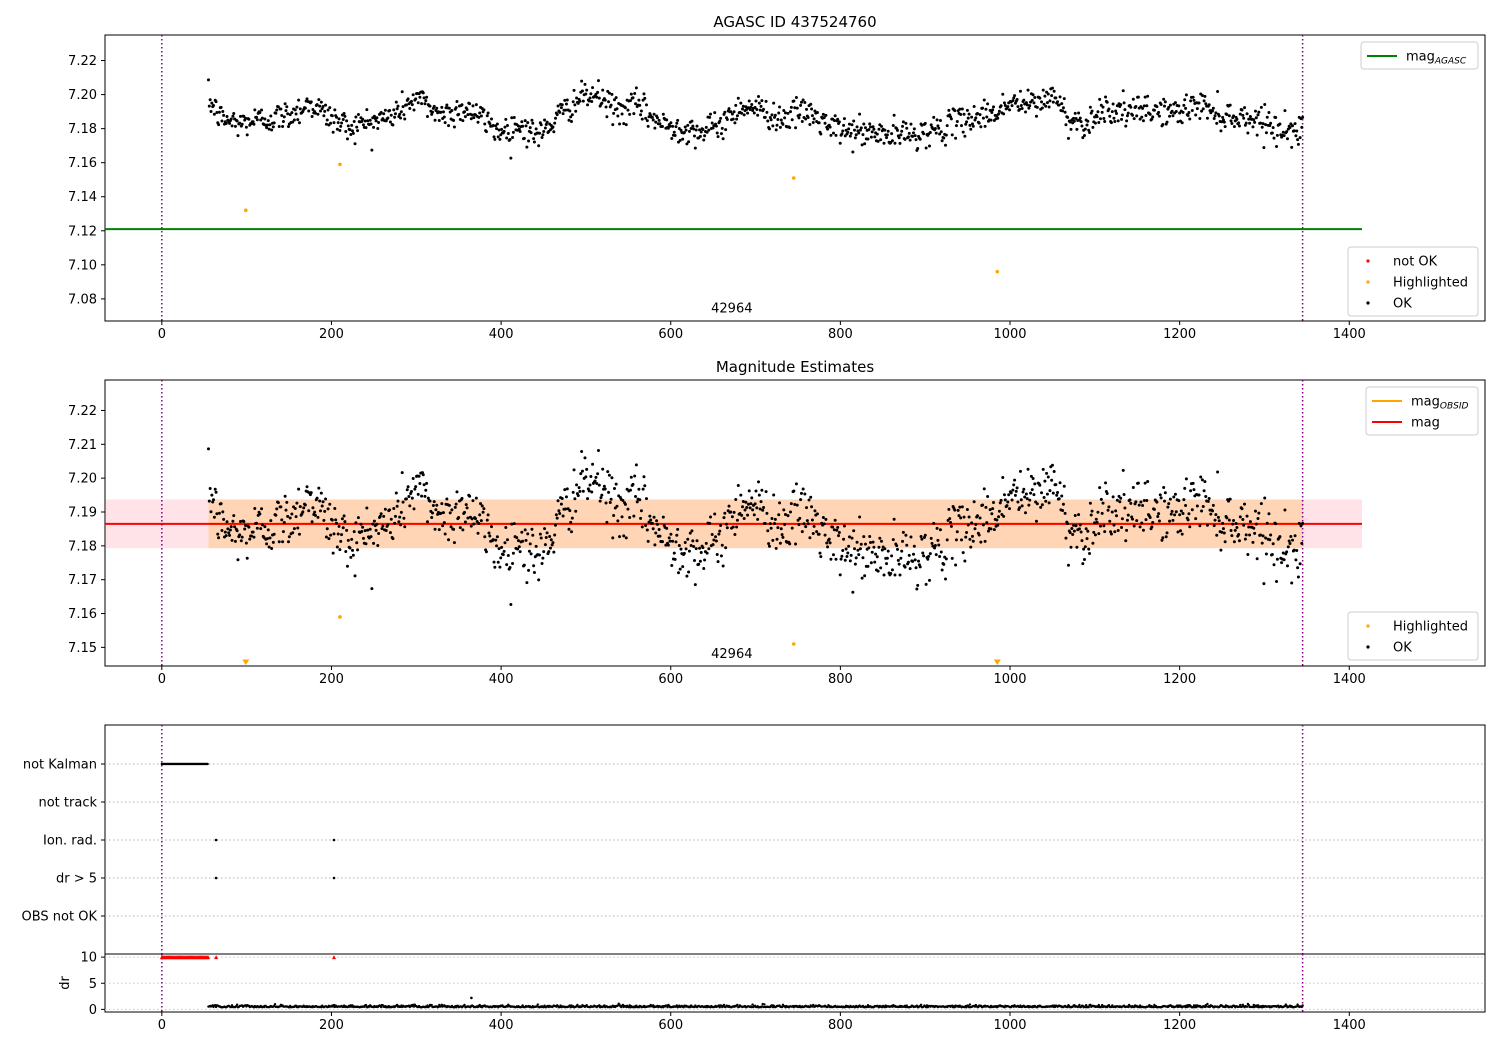  I want to click on dr-x-tick-label: 600, so click(670, 1025).